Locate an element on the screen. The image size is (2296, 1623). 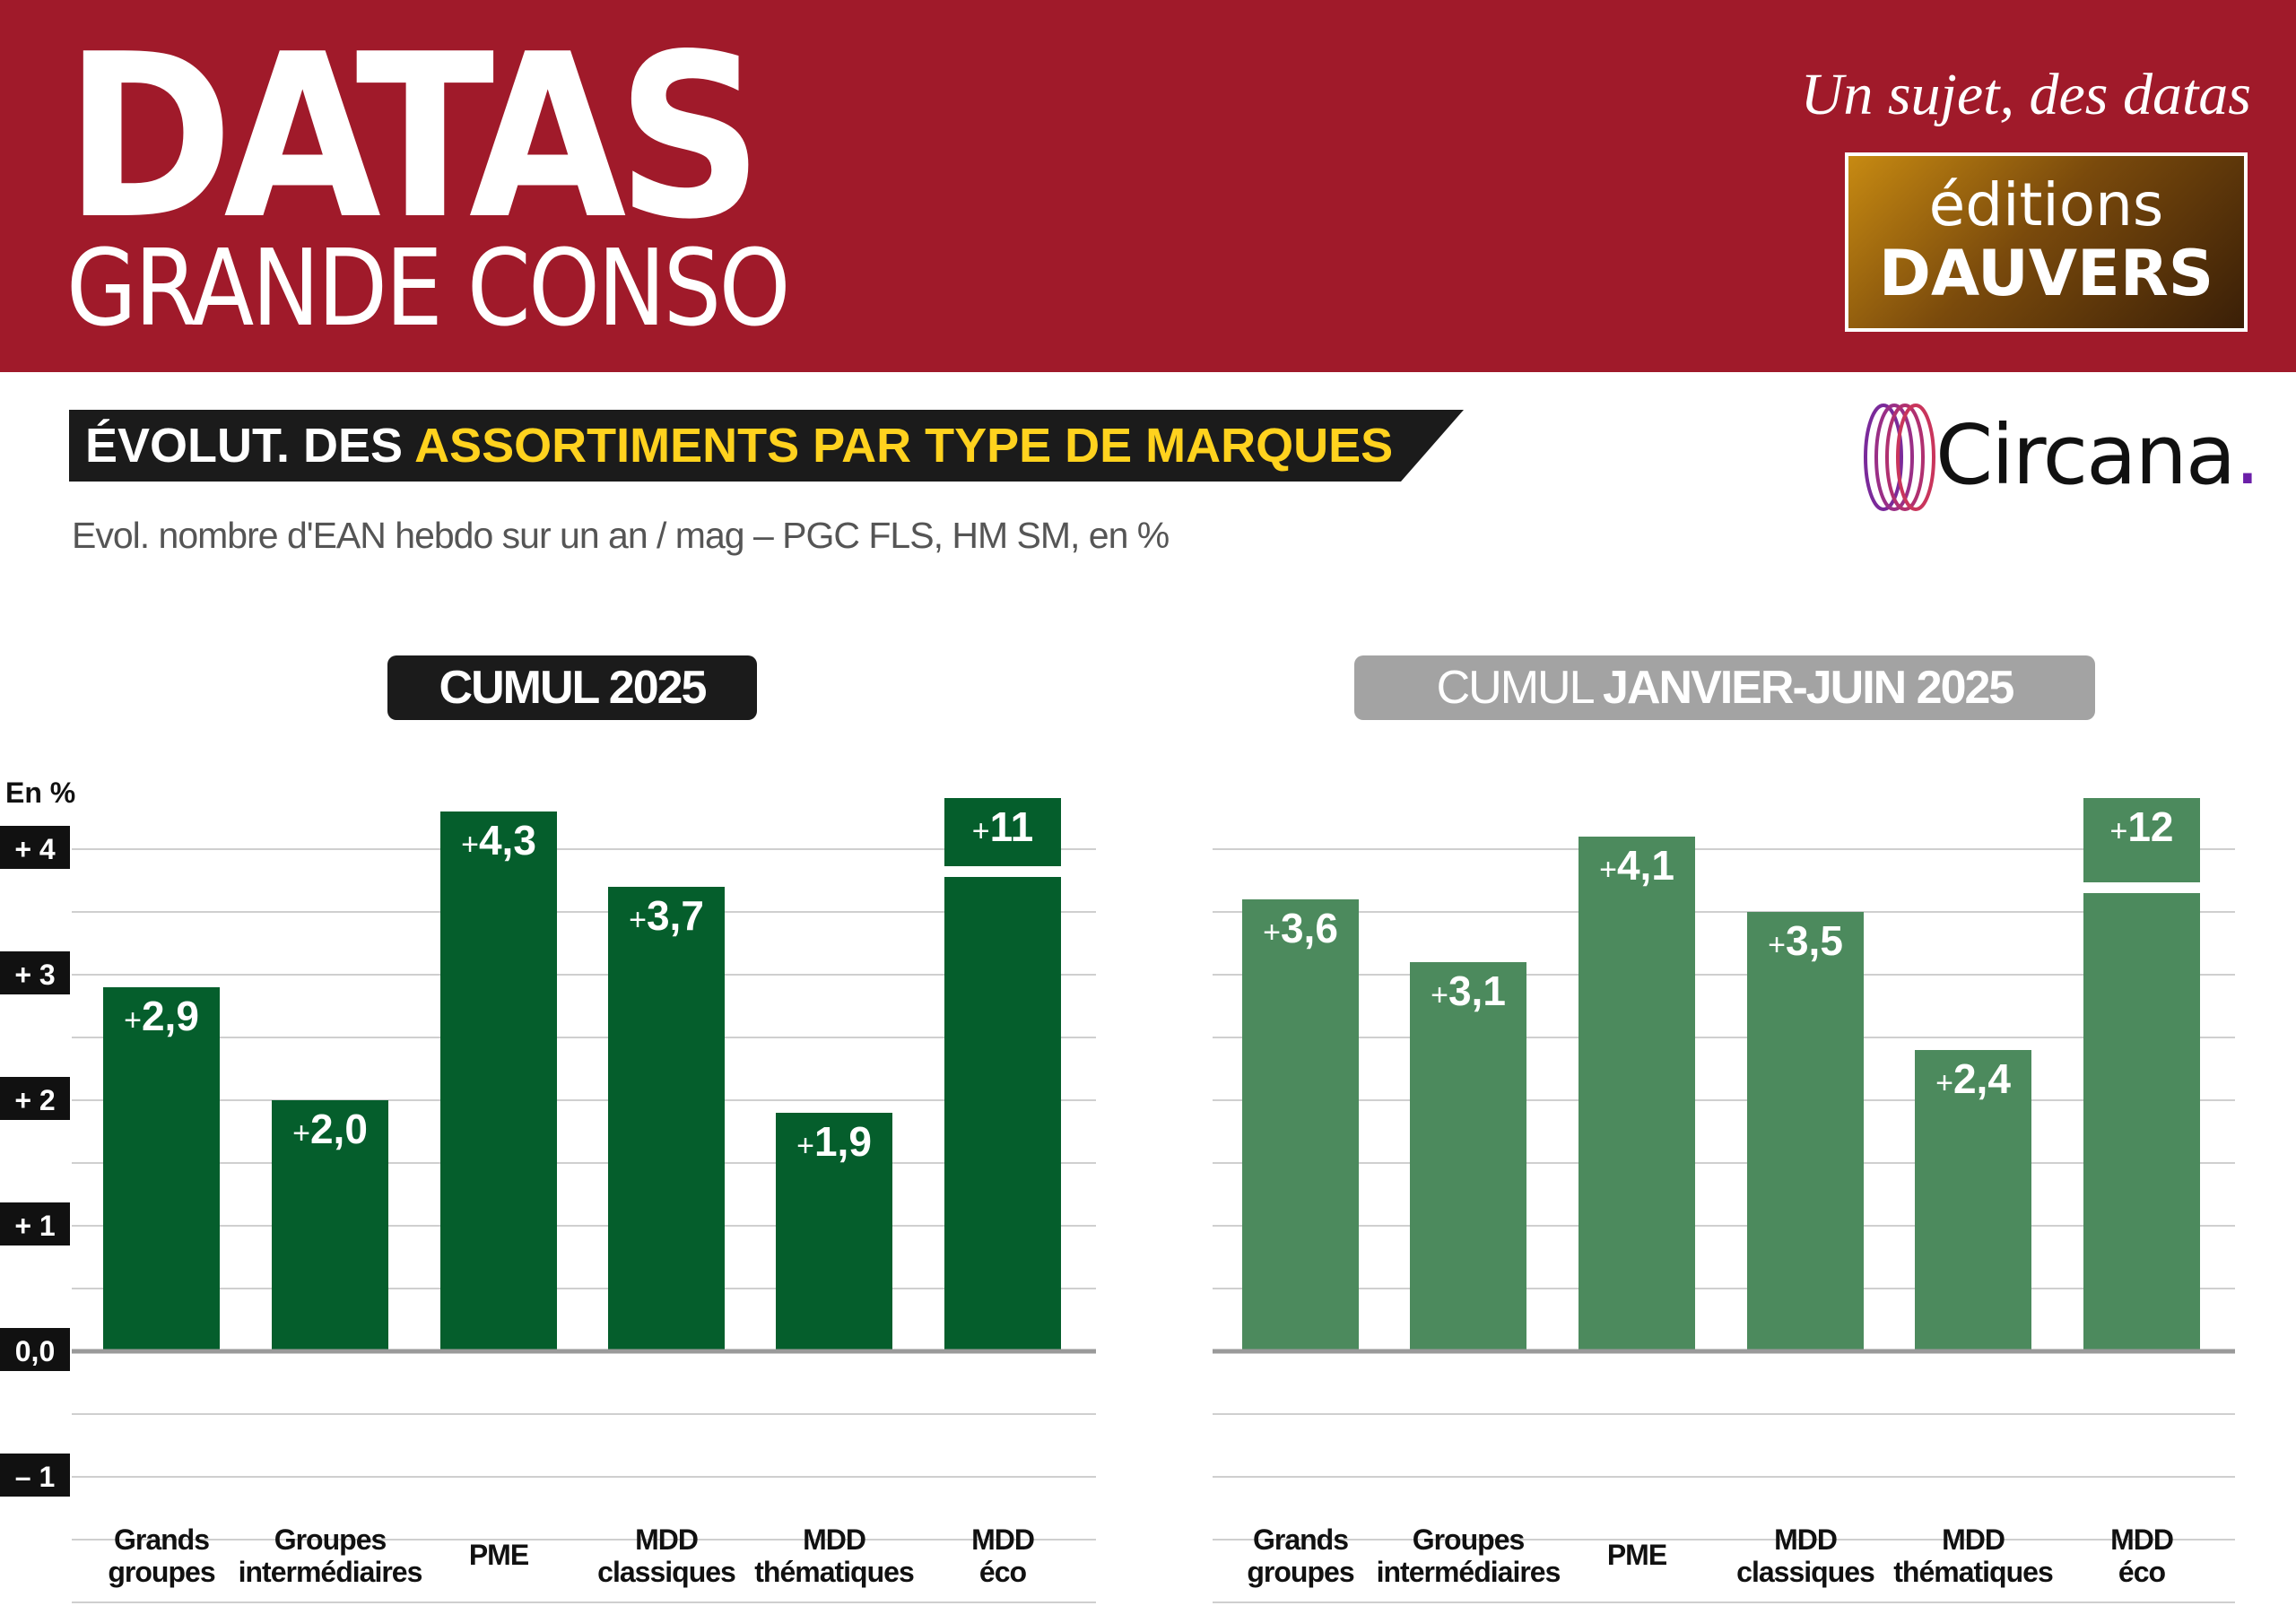
title-prefix: ÉVOLUT. DES is located at coordinates (250, 446).